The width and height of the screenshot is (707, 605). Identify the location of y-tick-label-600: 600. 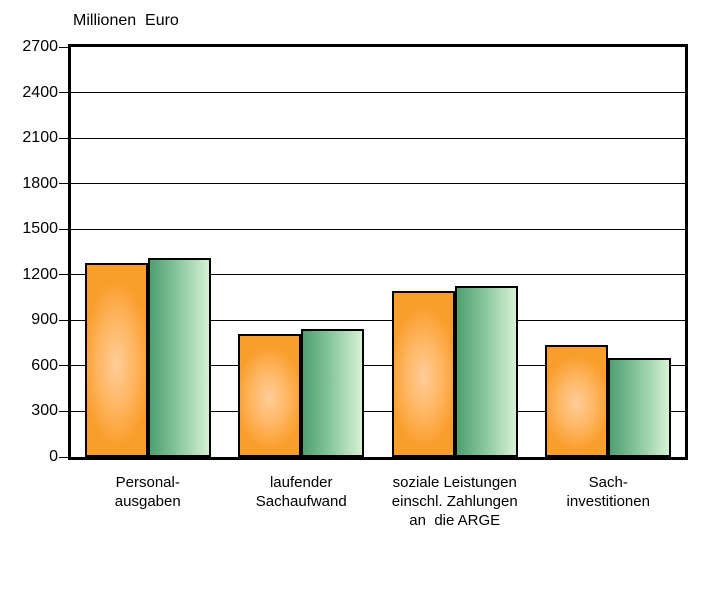
(44, 365).